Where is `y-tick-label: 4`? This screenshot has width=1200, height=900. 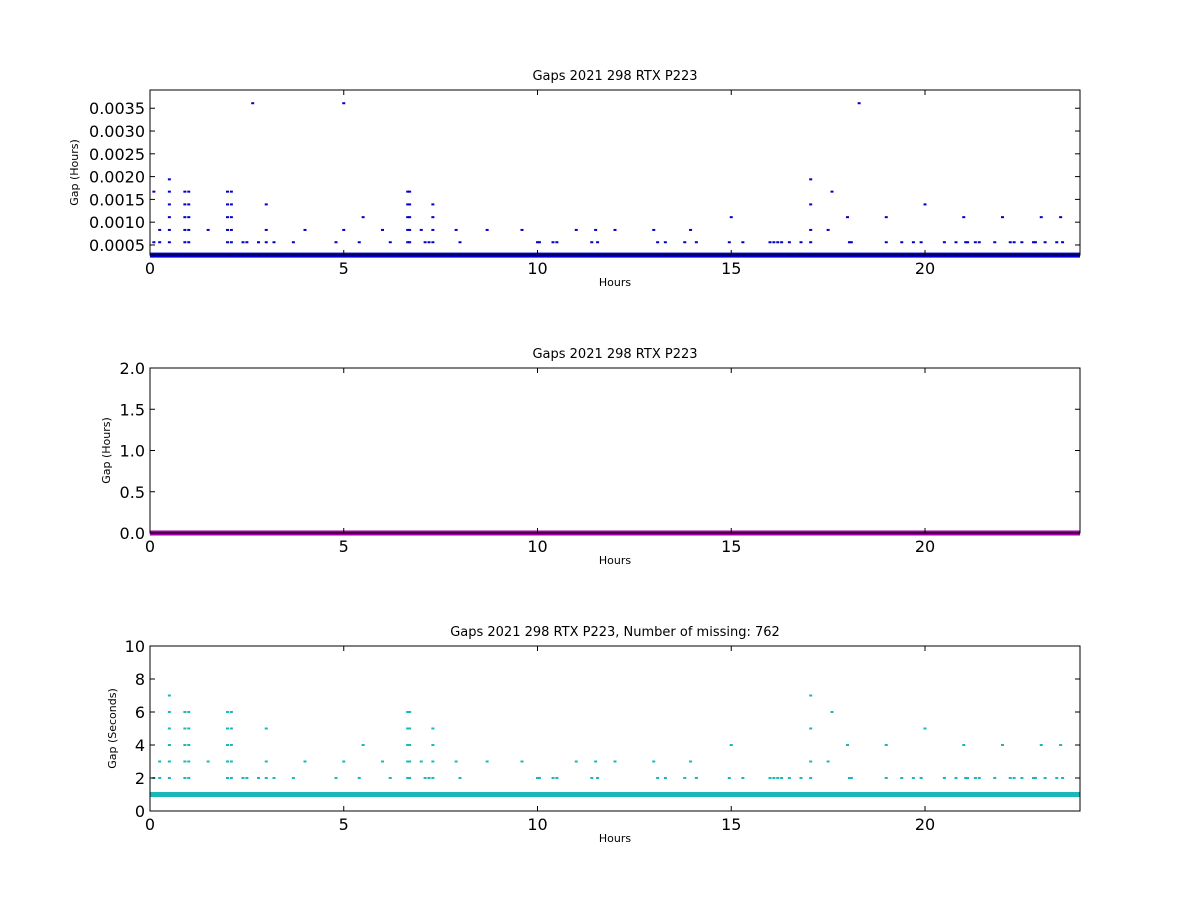
y-tick-label: 4 is located at coordinates (140, 745).